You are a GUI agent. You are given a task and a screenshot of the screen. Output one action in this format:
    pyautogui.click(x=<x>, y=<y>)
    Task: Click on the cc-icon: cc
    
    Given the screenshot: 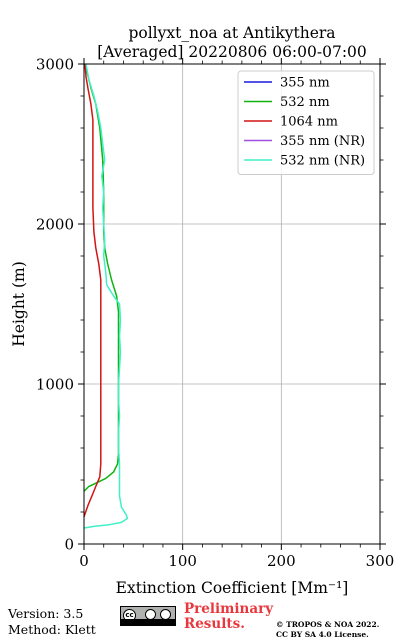 What is the action you would take?
    pyautogui.click(x=129, y=615)
    